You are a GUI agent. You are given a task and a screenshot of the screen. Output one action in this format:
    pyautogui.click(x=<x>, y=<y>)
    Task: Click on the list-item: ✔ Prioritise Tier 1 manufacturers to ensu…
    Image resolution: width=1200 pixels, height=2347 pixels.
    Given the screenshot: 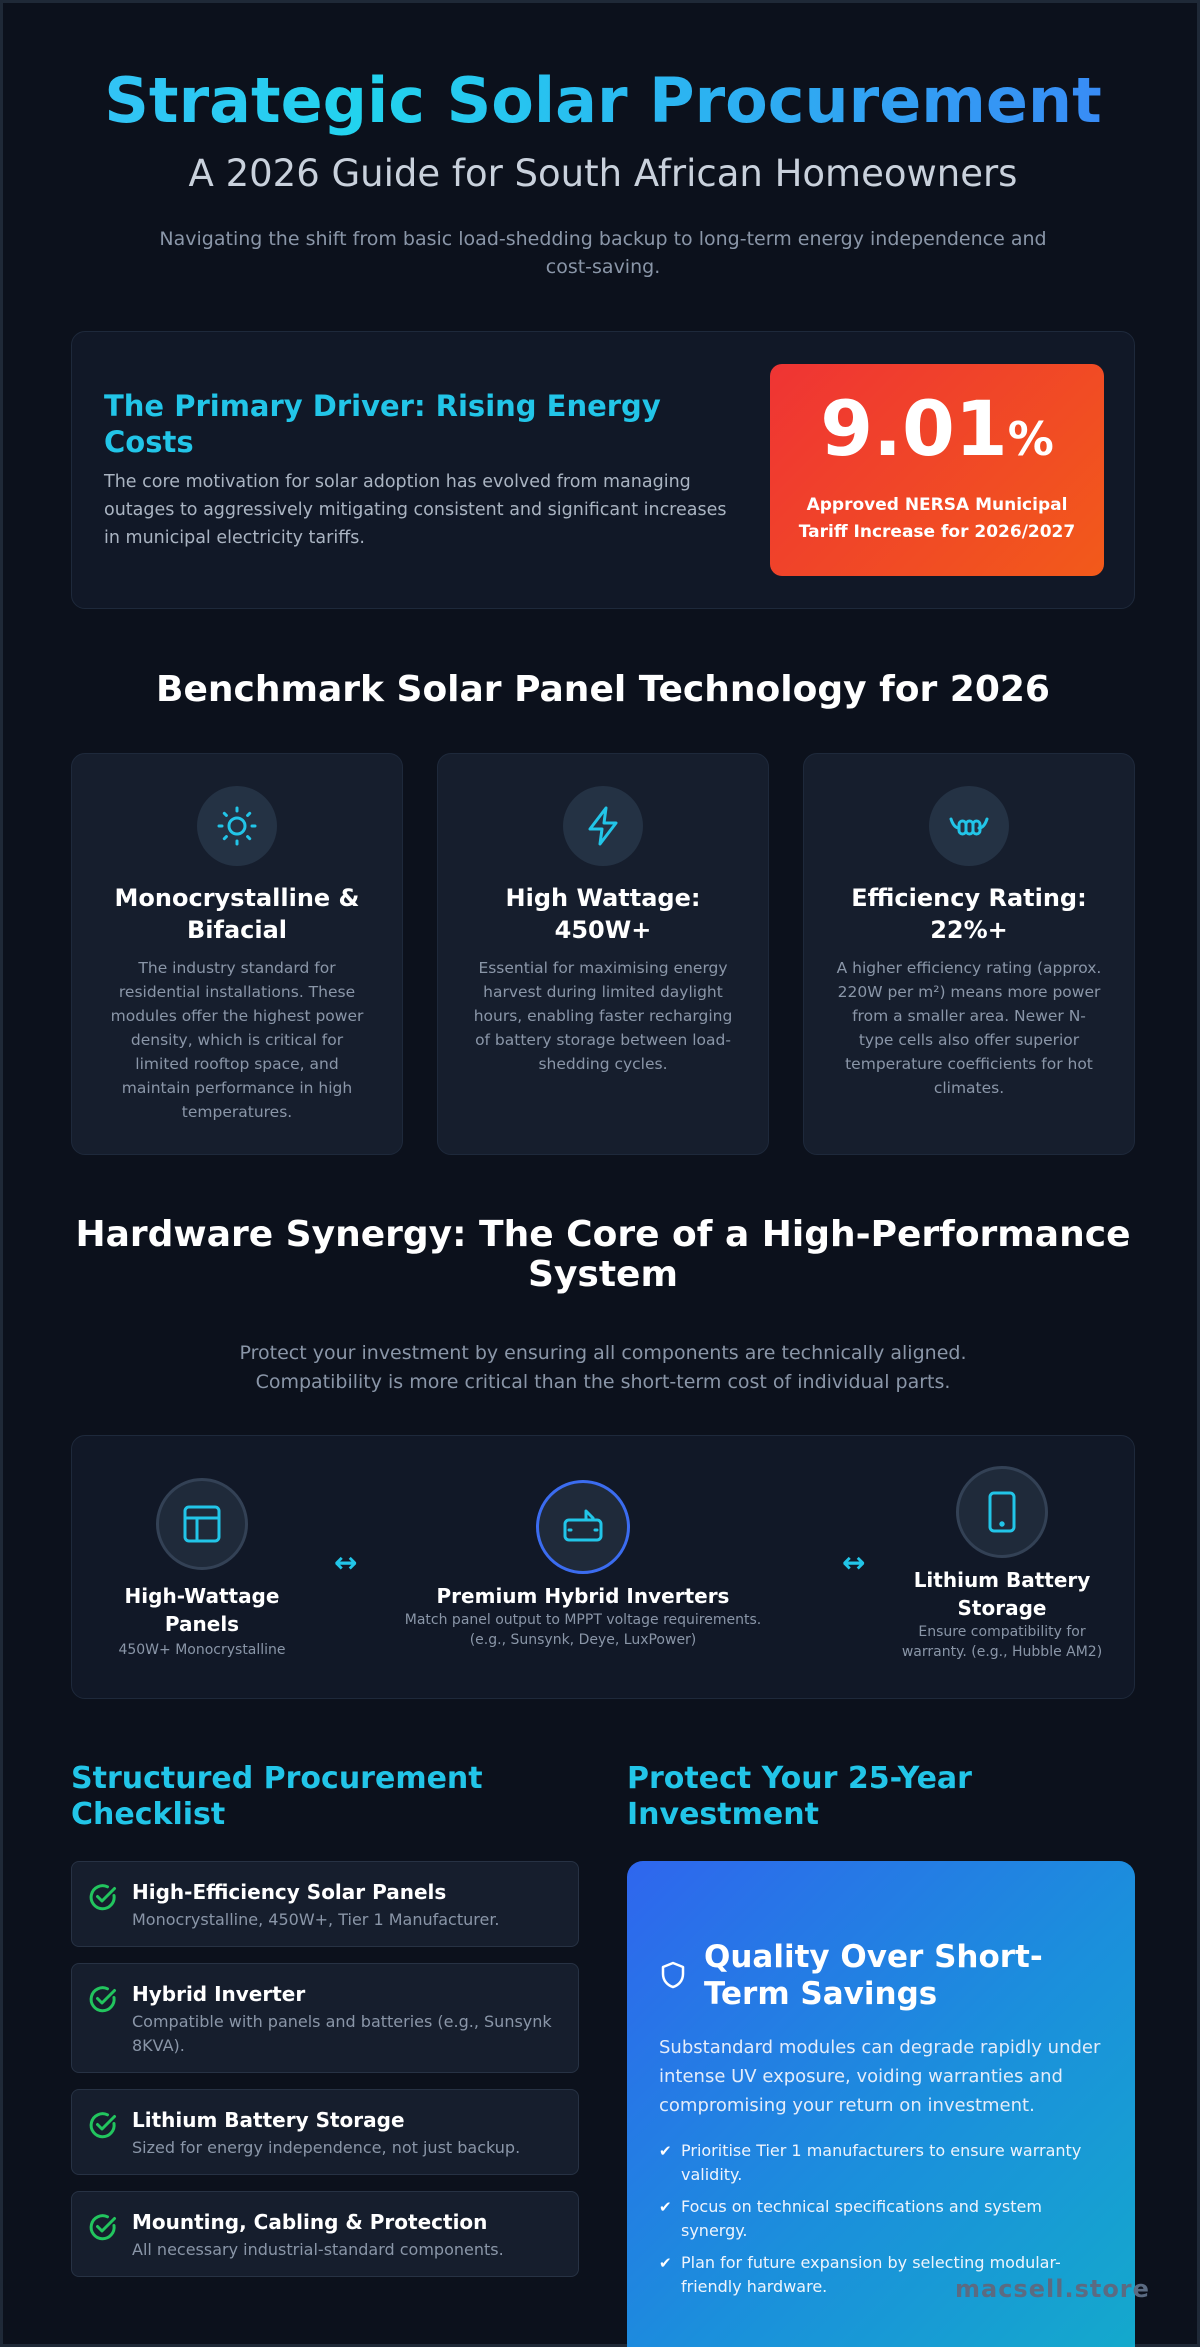 What is the action you would take?
    pyautogui.click(x=870, y=2162)
    